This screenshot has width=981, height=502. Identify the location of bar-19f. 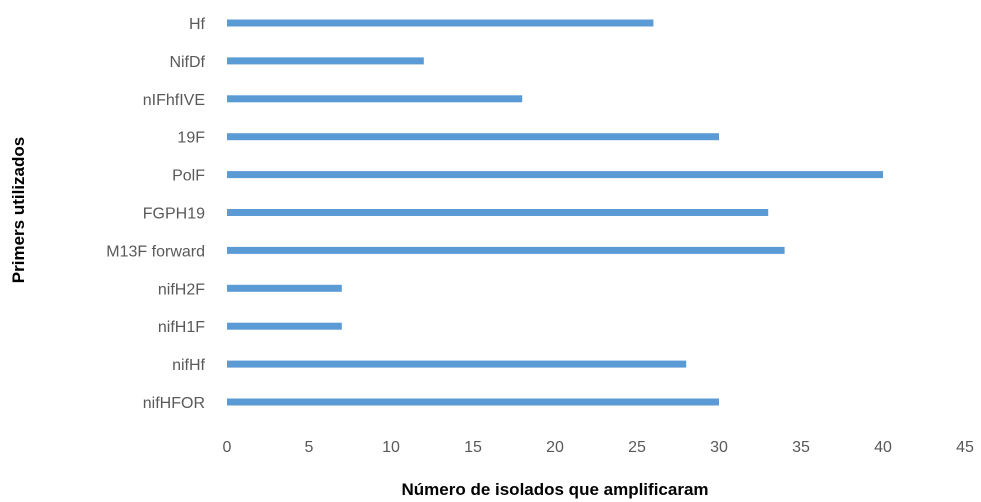
(473, 137).